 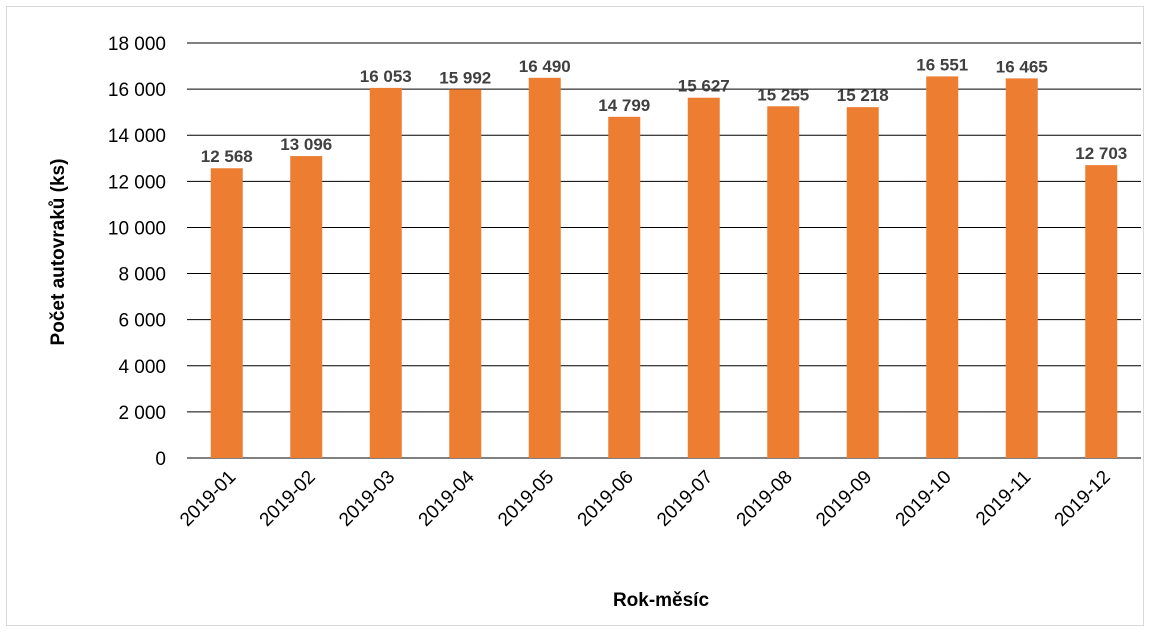 I want to click on y-tick-label: 2 000, so click(x=142, y=413).